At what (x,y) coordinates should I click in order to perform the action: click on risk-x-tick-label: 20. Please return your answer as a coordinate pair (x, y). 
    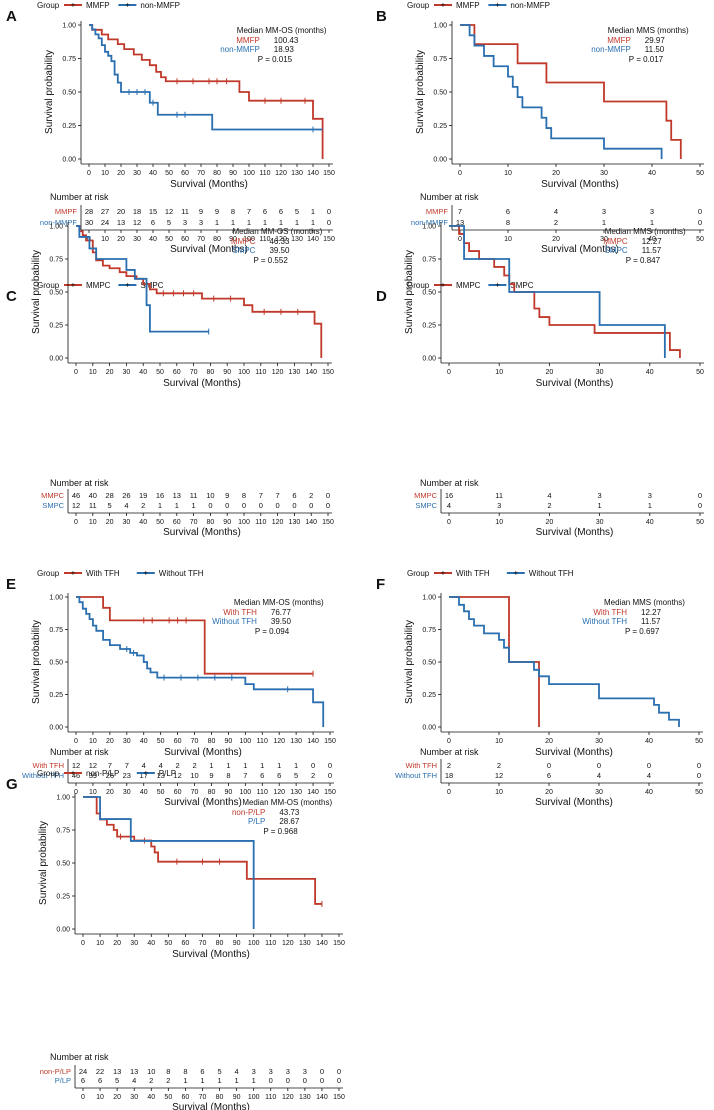
    Looking at the image, I should click on (117, 1097).